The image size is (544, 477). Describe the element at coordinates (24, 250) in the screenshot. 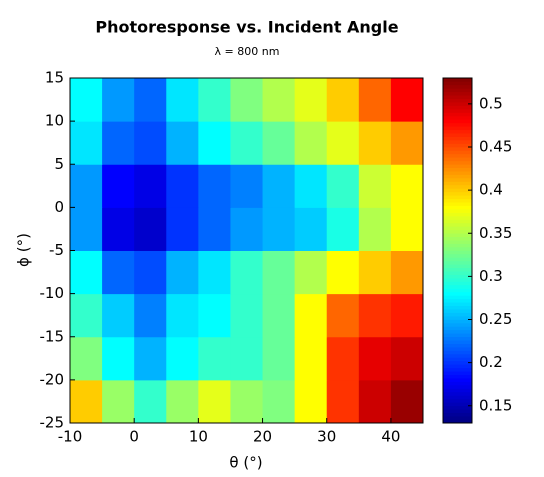

I see `y-axis-label: ϕ (°)` at that location.